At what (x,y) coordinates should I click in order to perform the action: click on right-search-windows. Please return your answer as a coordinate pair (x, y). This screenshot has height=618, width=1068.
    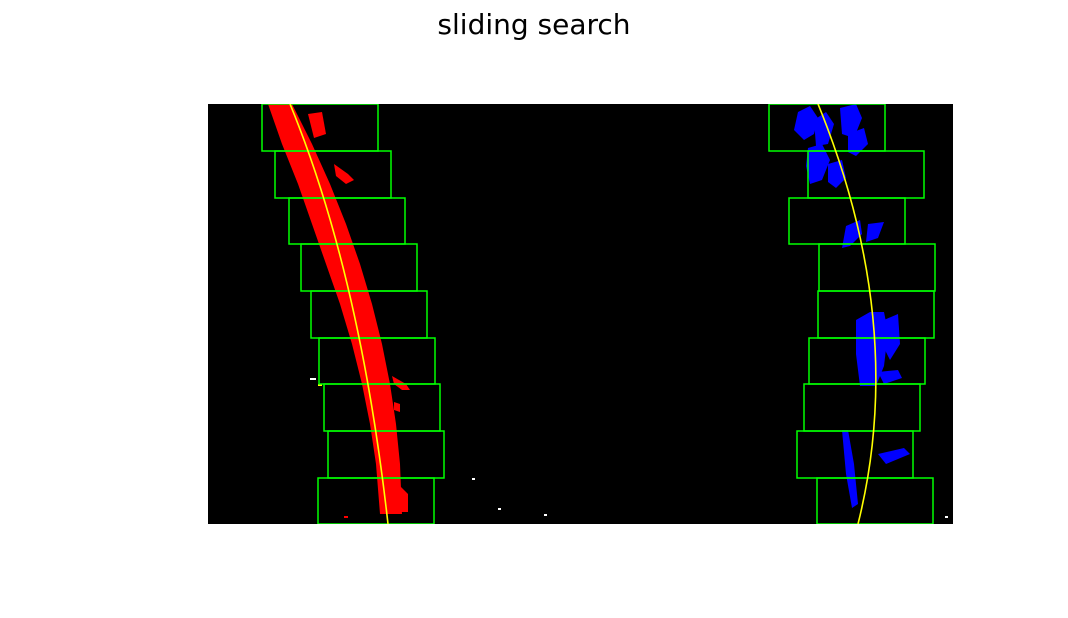
    Looking at the image, I should click on (852, 314).